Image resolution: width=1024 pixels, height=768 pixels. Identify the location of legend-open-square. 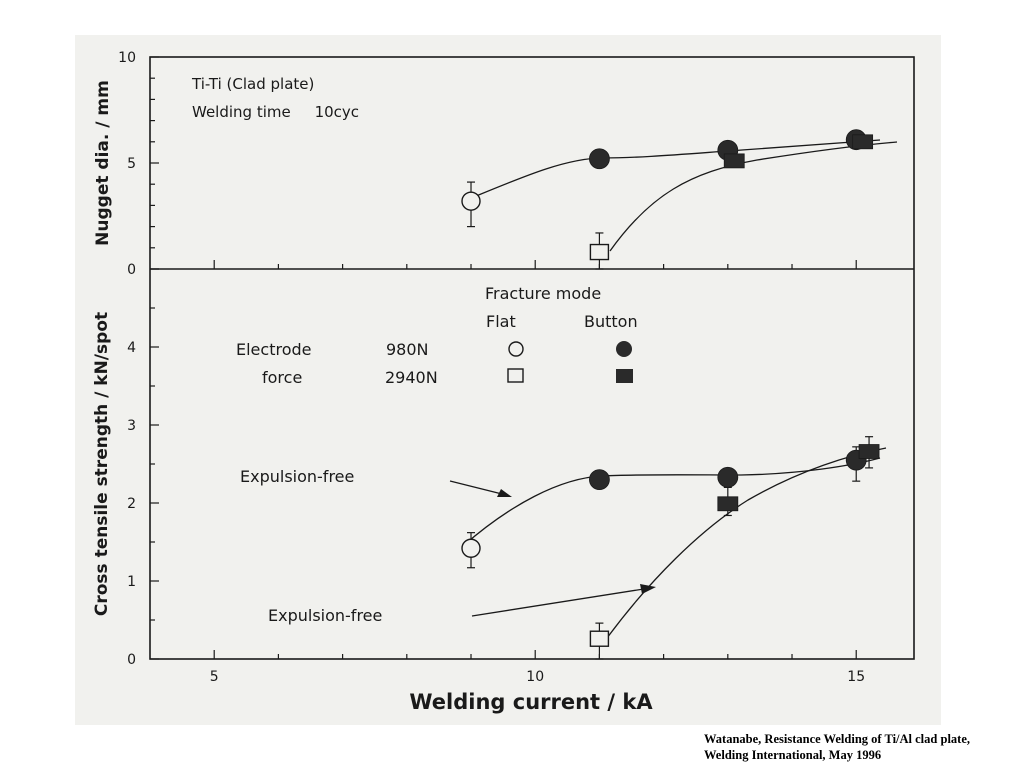
(515, 375).